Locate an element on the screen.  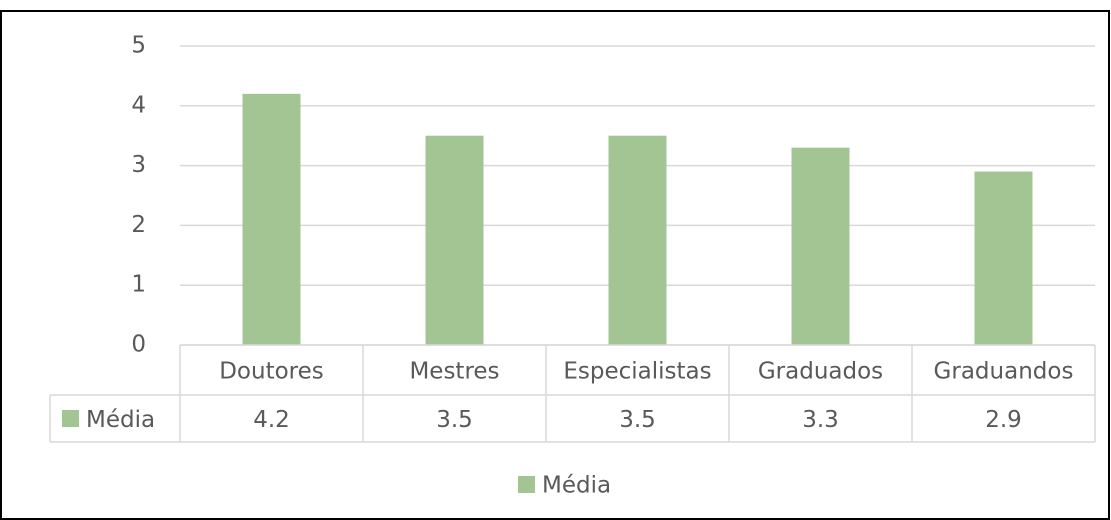
table-value: 3.3 is located at coordinates (820, 420).